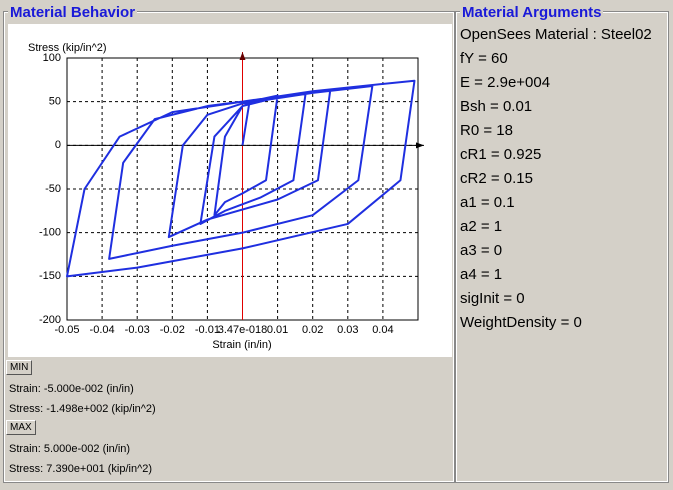  I want to click on x-tick-label: 3.47e-018, so click(243, 330).